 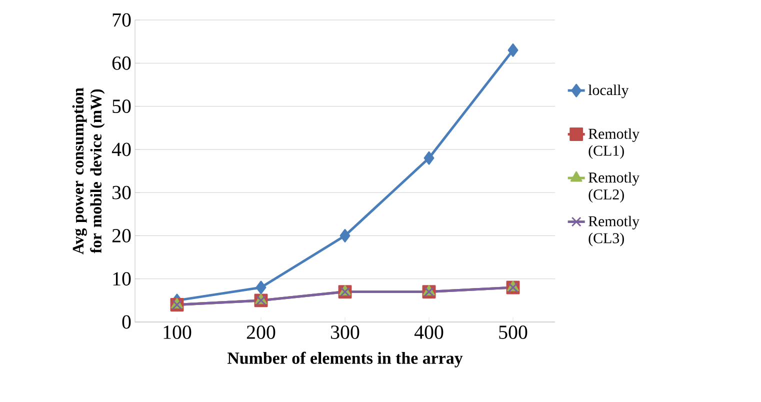 I want to click on y-tick-label: 70, so click(x=121, y=20).